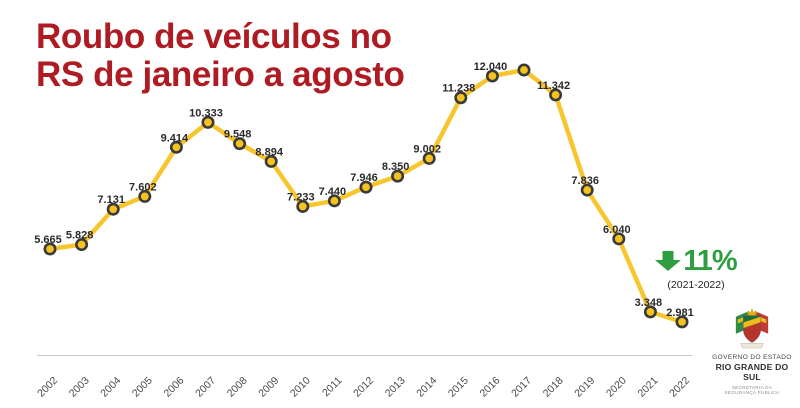 This screenshot has width=800, height=408. Describe the element at coordinates (648, 387) in the screenshot. I see `x-tick-label: 2021` at that location.